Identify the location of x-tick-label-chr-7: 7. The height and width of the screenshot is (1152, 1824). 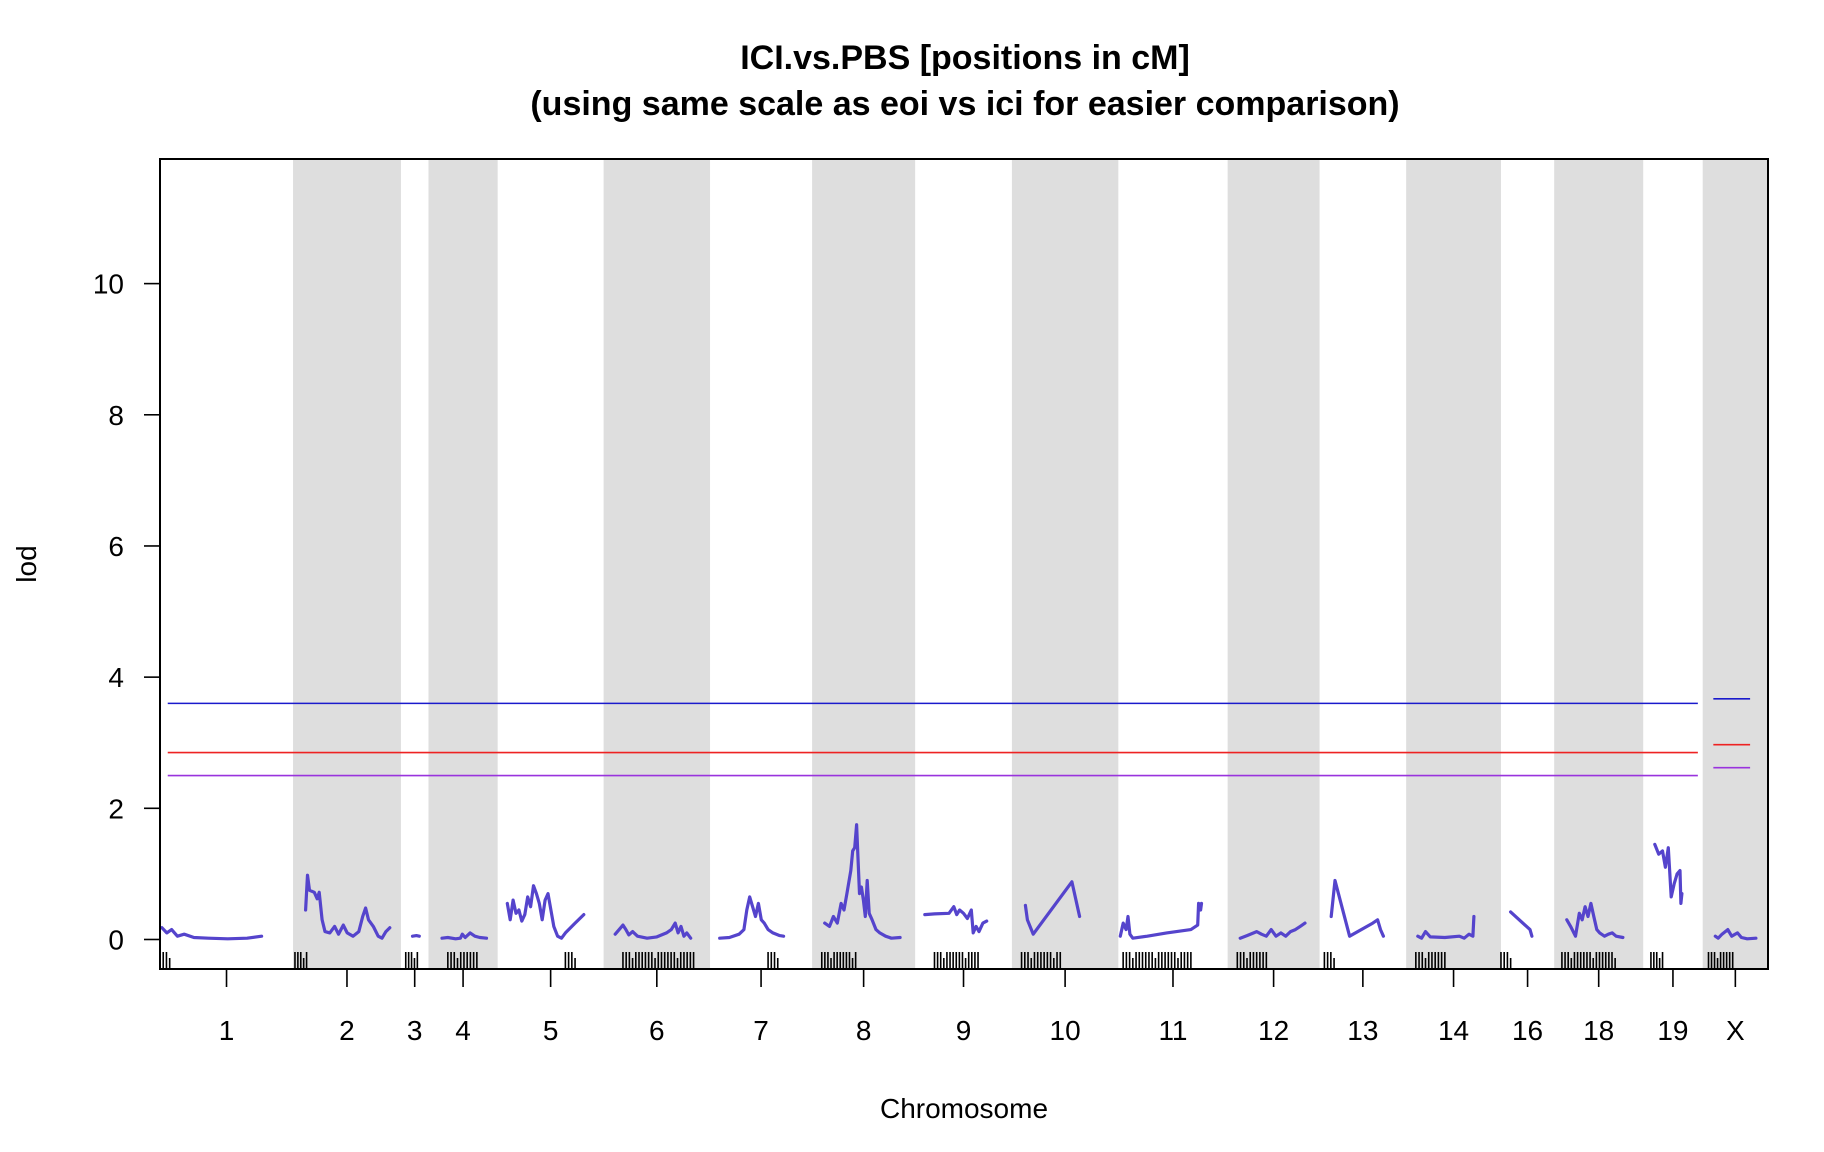
(761, 1030).